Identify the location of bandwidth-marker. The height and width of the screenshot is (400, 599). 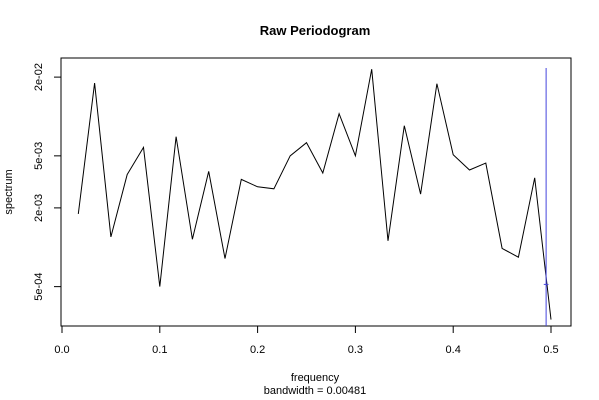
(546, 196).